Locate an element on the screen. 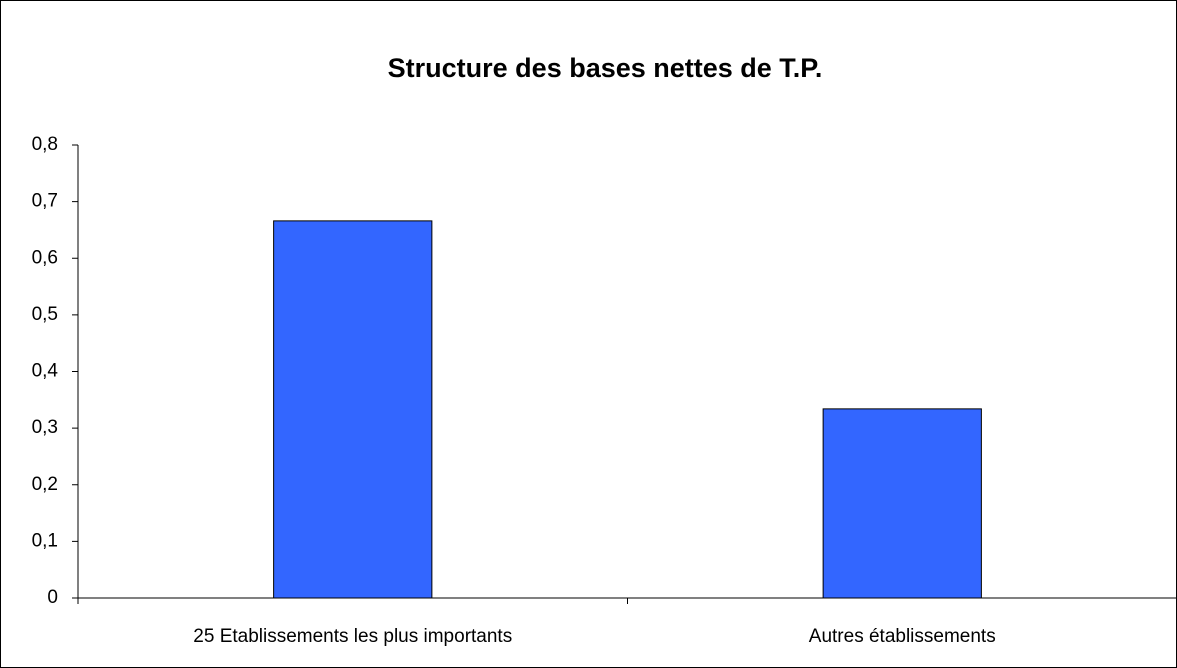  y-tick-label: 0,3 is located at coordinates (45, 427).